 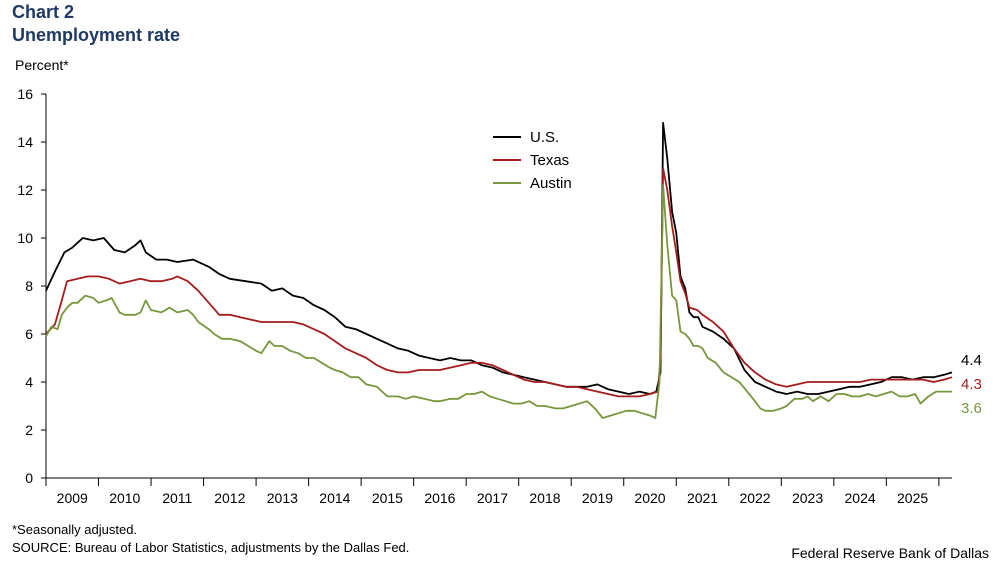 What do you see at coordinates (860, 498) in the screenshot?
I see `x-tick-label: 2024` at bounding box center [860, 498].